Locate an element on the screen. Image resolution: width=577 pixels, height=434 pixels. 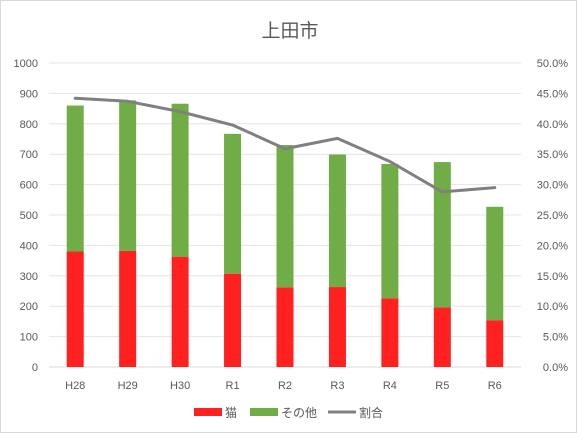
x-tick-label: R2 is located at coordinates (285, 386).